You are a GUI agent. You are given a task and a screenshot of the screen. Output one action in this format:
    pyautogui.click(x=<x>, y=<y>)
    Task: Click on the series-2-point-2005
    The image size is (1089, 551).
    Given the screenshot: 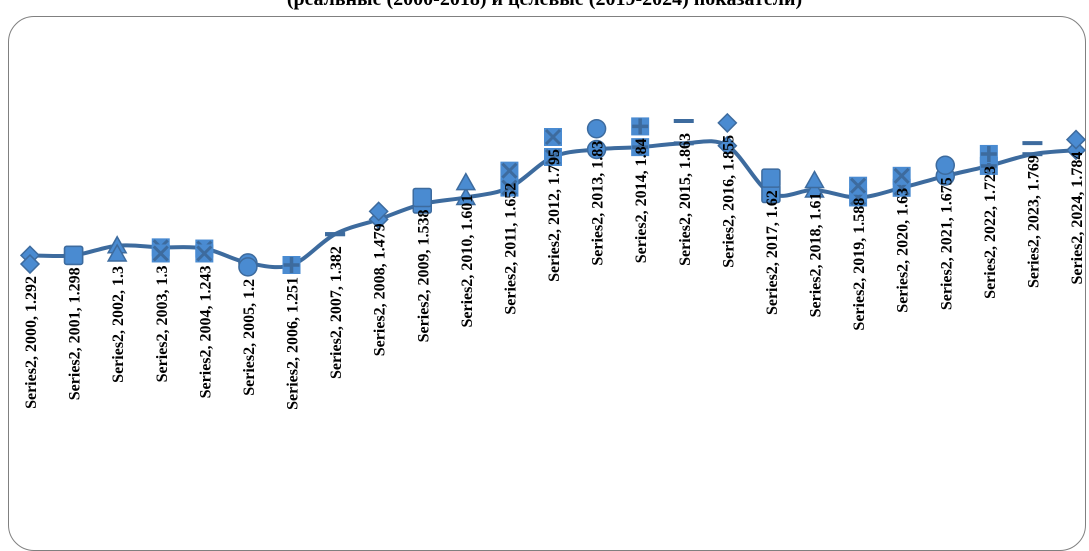 What is the action you would take?
    pyautogui.click(x=248, y=267)
    